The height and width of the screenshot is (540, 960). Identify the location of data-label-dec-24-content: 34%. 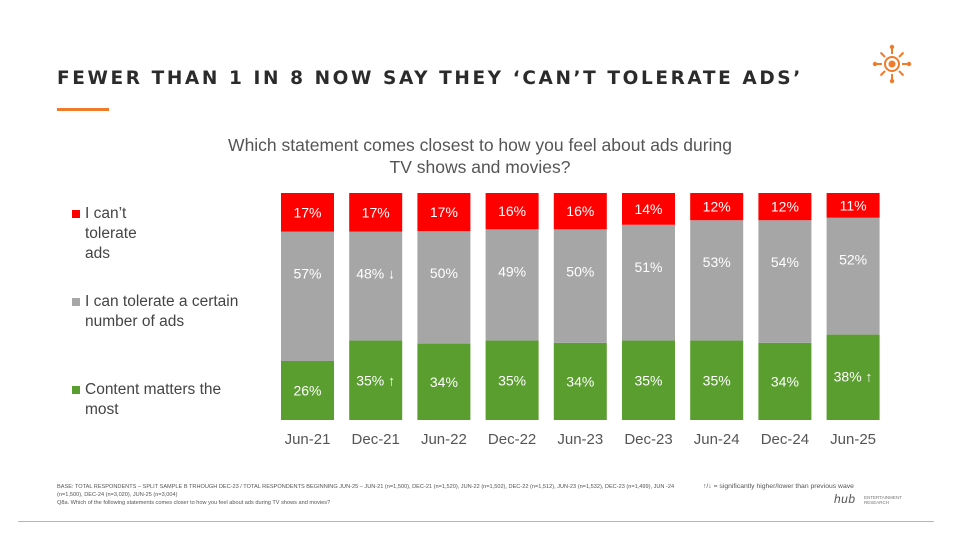
(785, 381).